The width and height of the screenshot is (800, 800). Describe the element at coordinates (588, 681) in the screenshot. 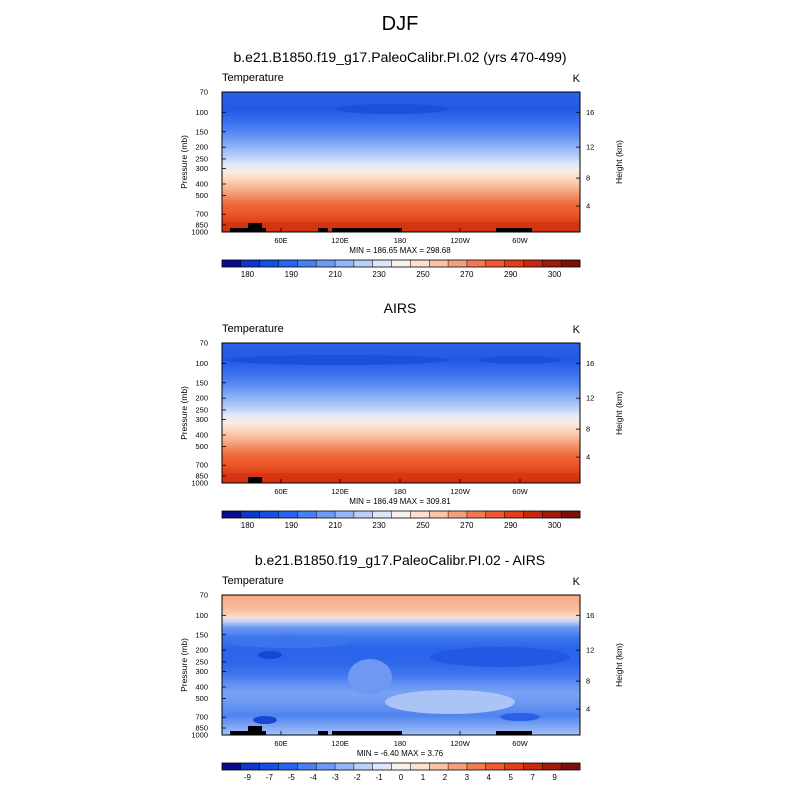

I see `right-y-tick-label: 8` at that location.